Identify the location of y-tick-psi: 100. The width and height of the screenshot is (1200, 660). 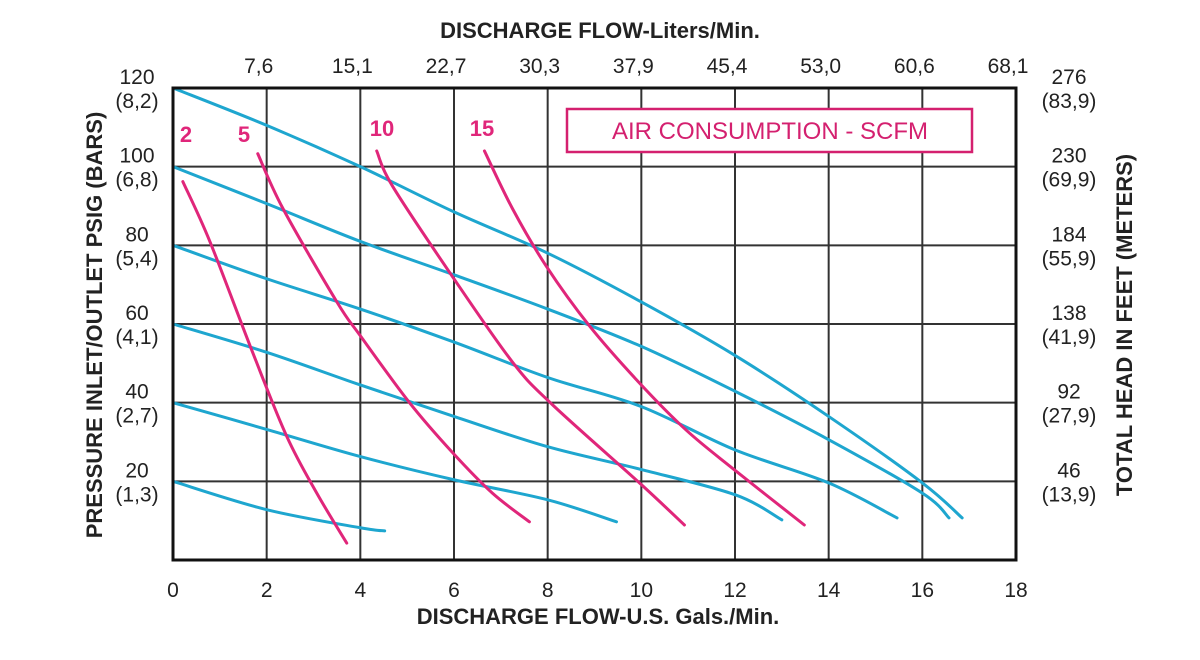
(136, 156).